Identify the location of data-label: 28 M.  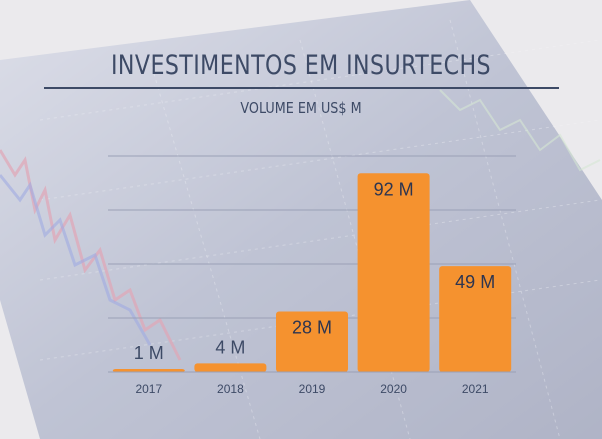
(312, 328).